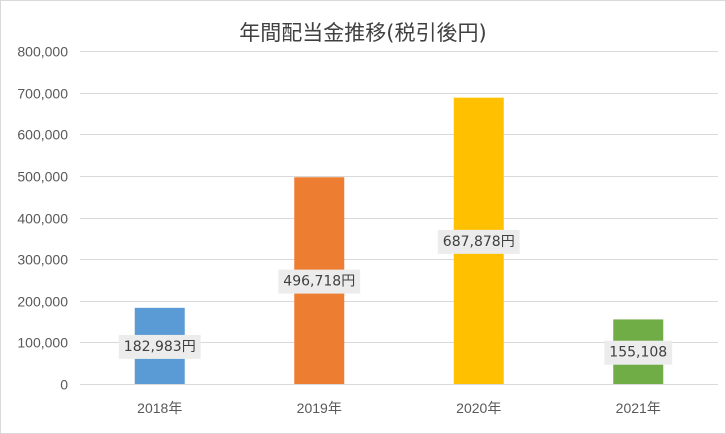 The height and width of the screenshot is (434, 726). What do you see at coordinates (42, 343) in the screenshot?
I see `y-tick-label: 100,000` at bounding box center [42, 343].